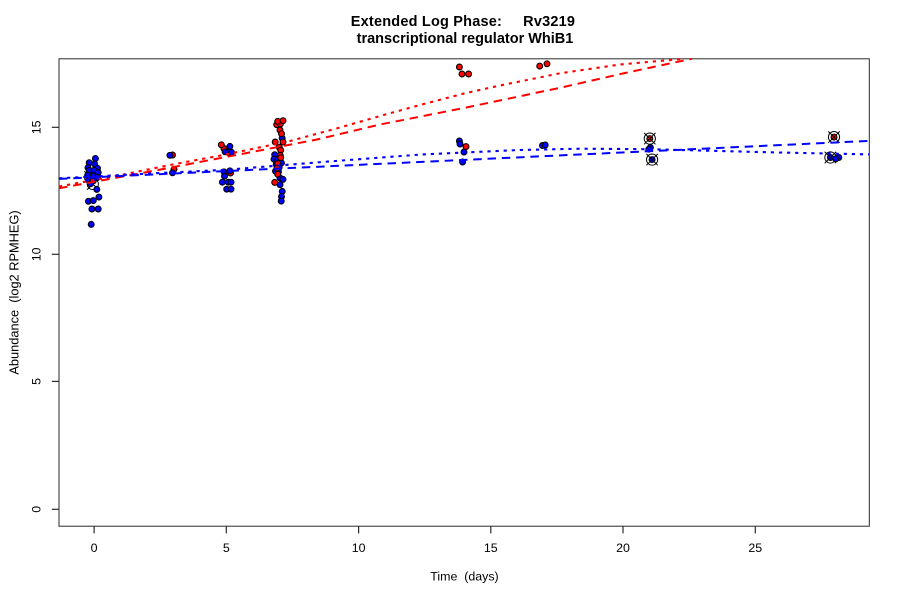 This screenshot has height=605, width=900. What do you see at coordinates (464, 577) in the screenshot?
I see `svg-text: Time (days)` at bounding box center [464, 577].